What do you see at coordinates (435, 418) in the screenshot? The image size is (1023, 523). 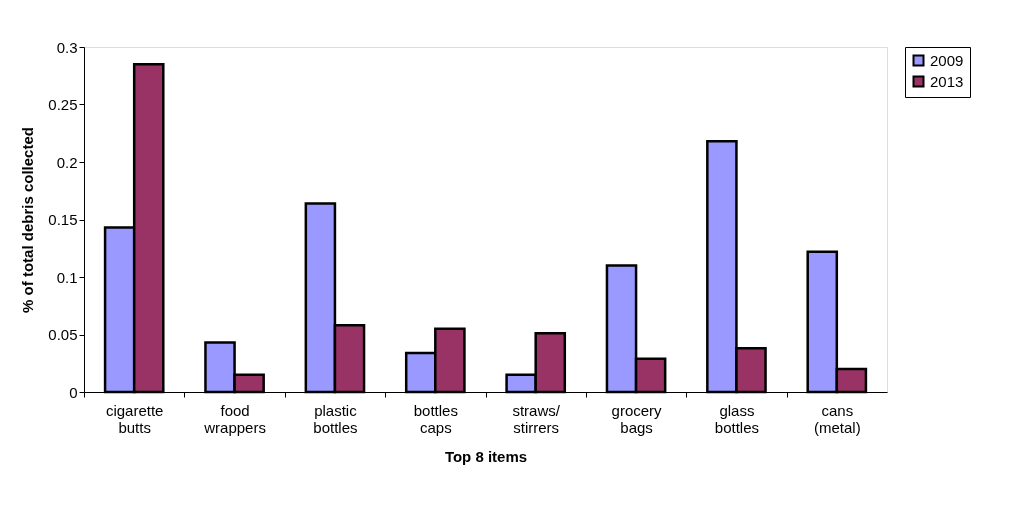 I see `x-tick-label: bottles caps` at bounding box center [435, 418].